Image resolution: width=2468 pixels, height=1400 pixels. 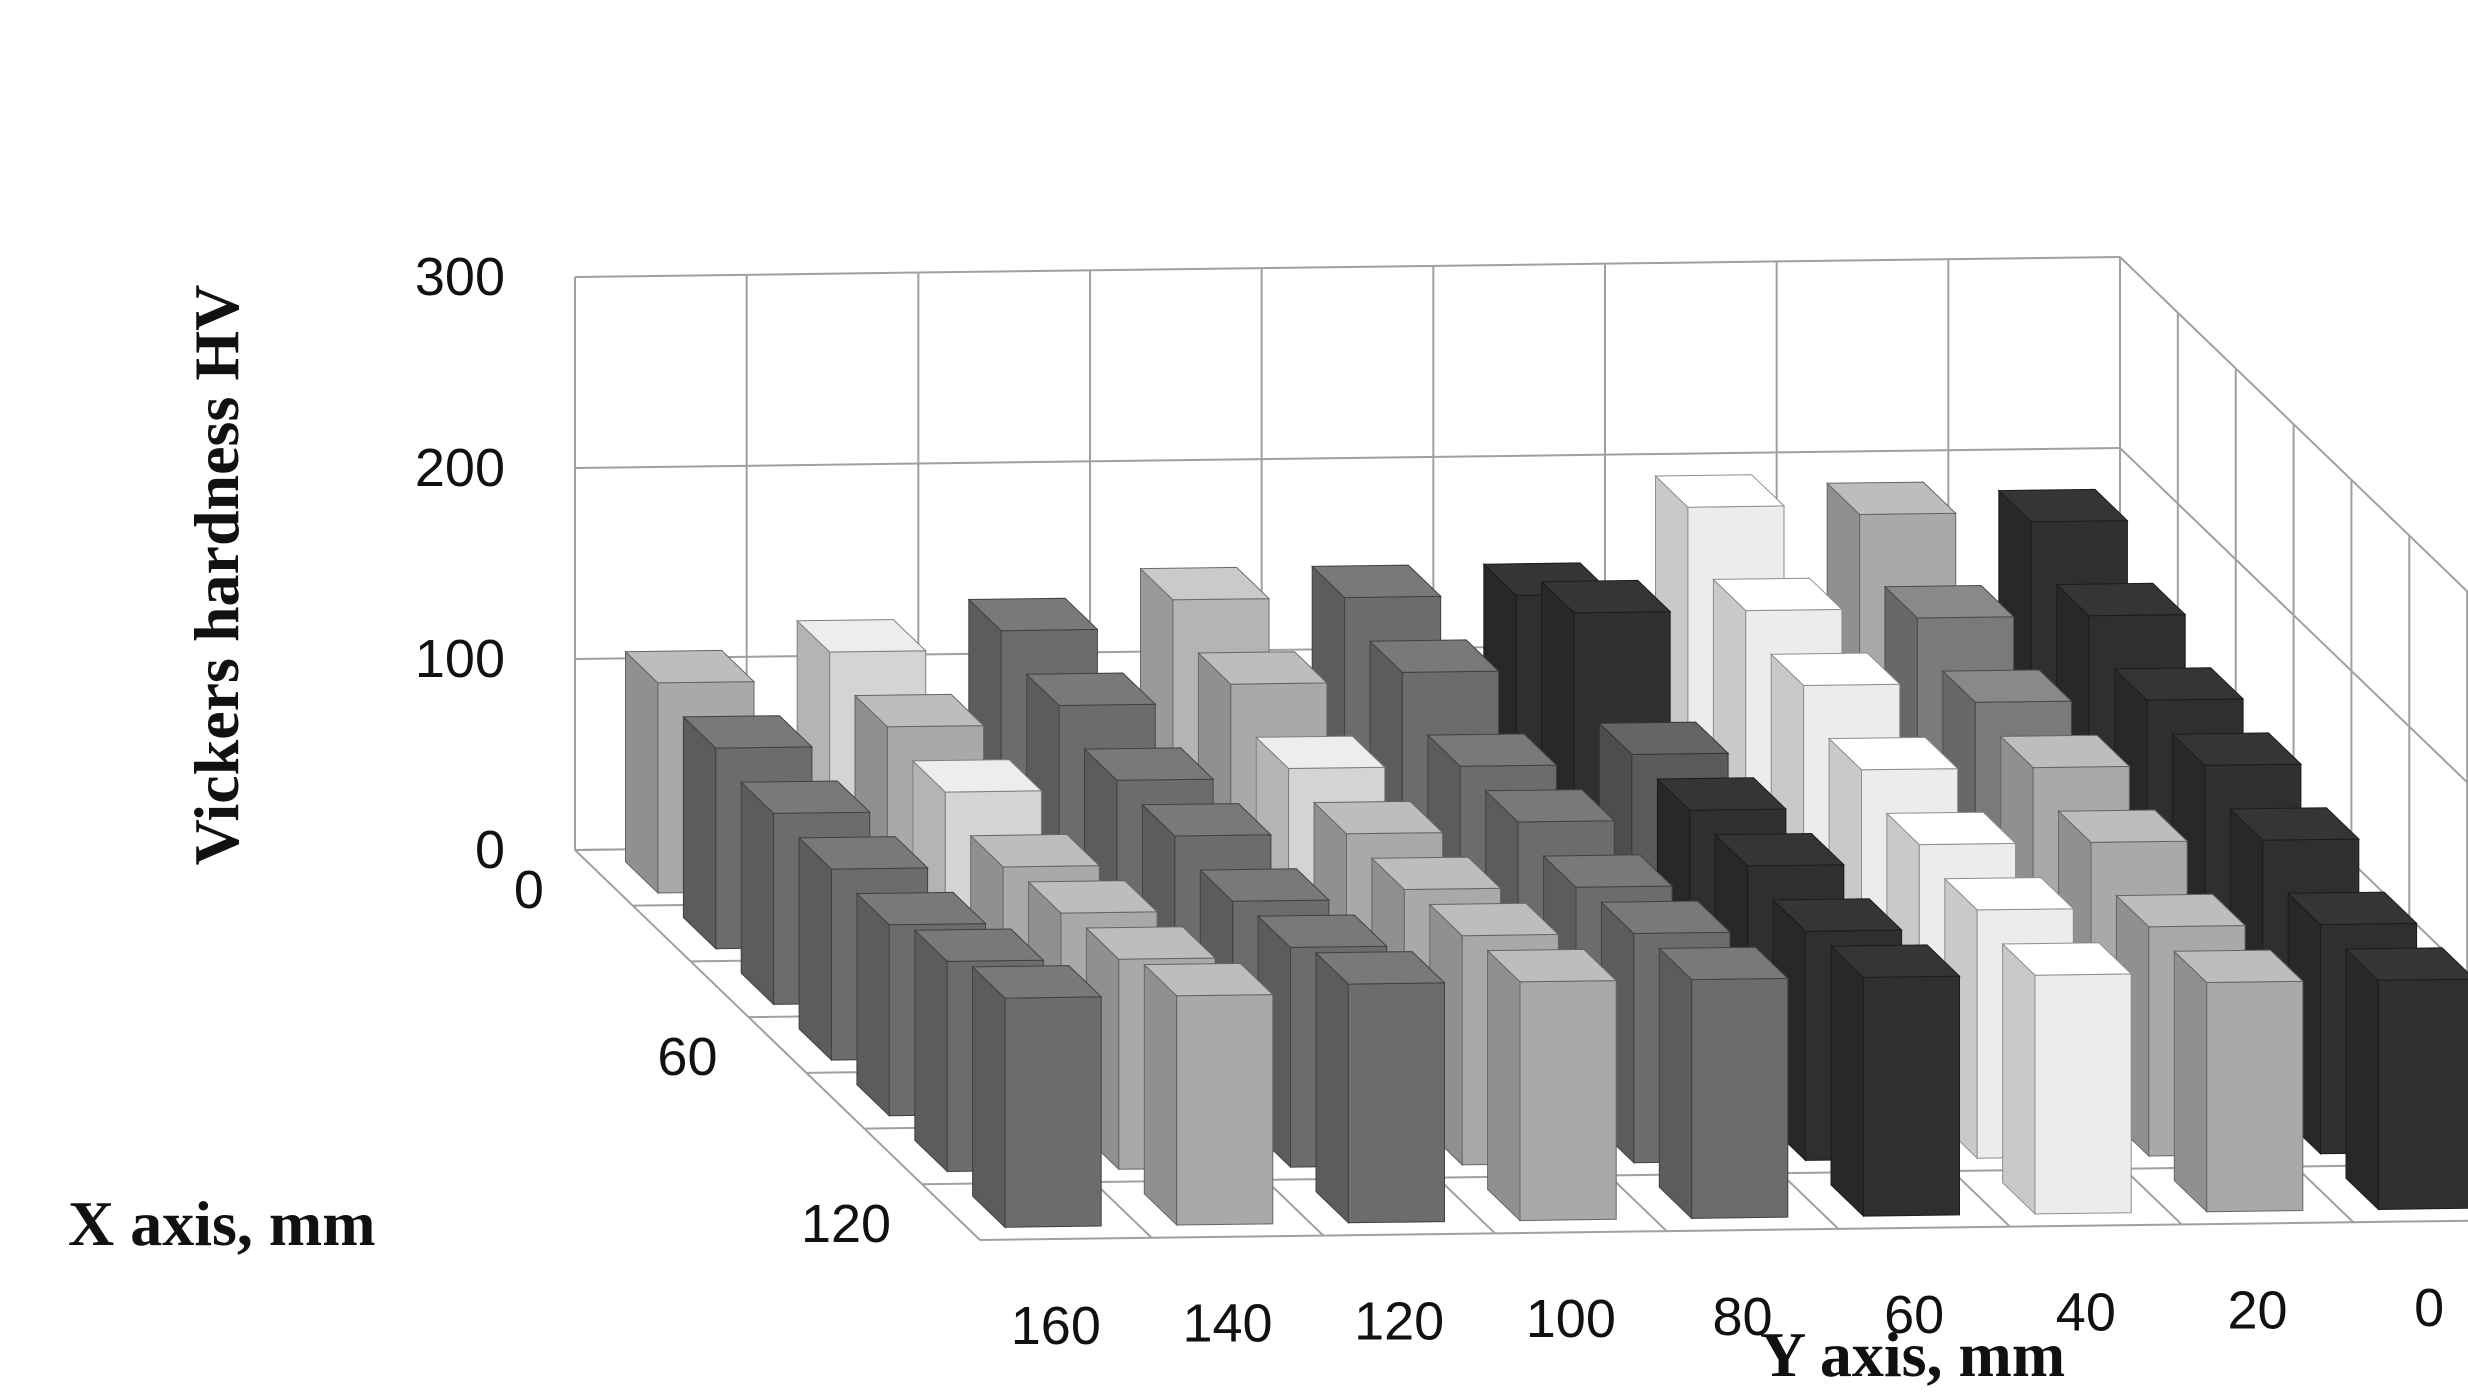 What do you see at coordinates (1209, 1094) in the screenshot?
I see `bar-x120-y140` at bounding box center [1209, 1094].